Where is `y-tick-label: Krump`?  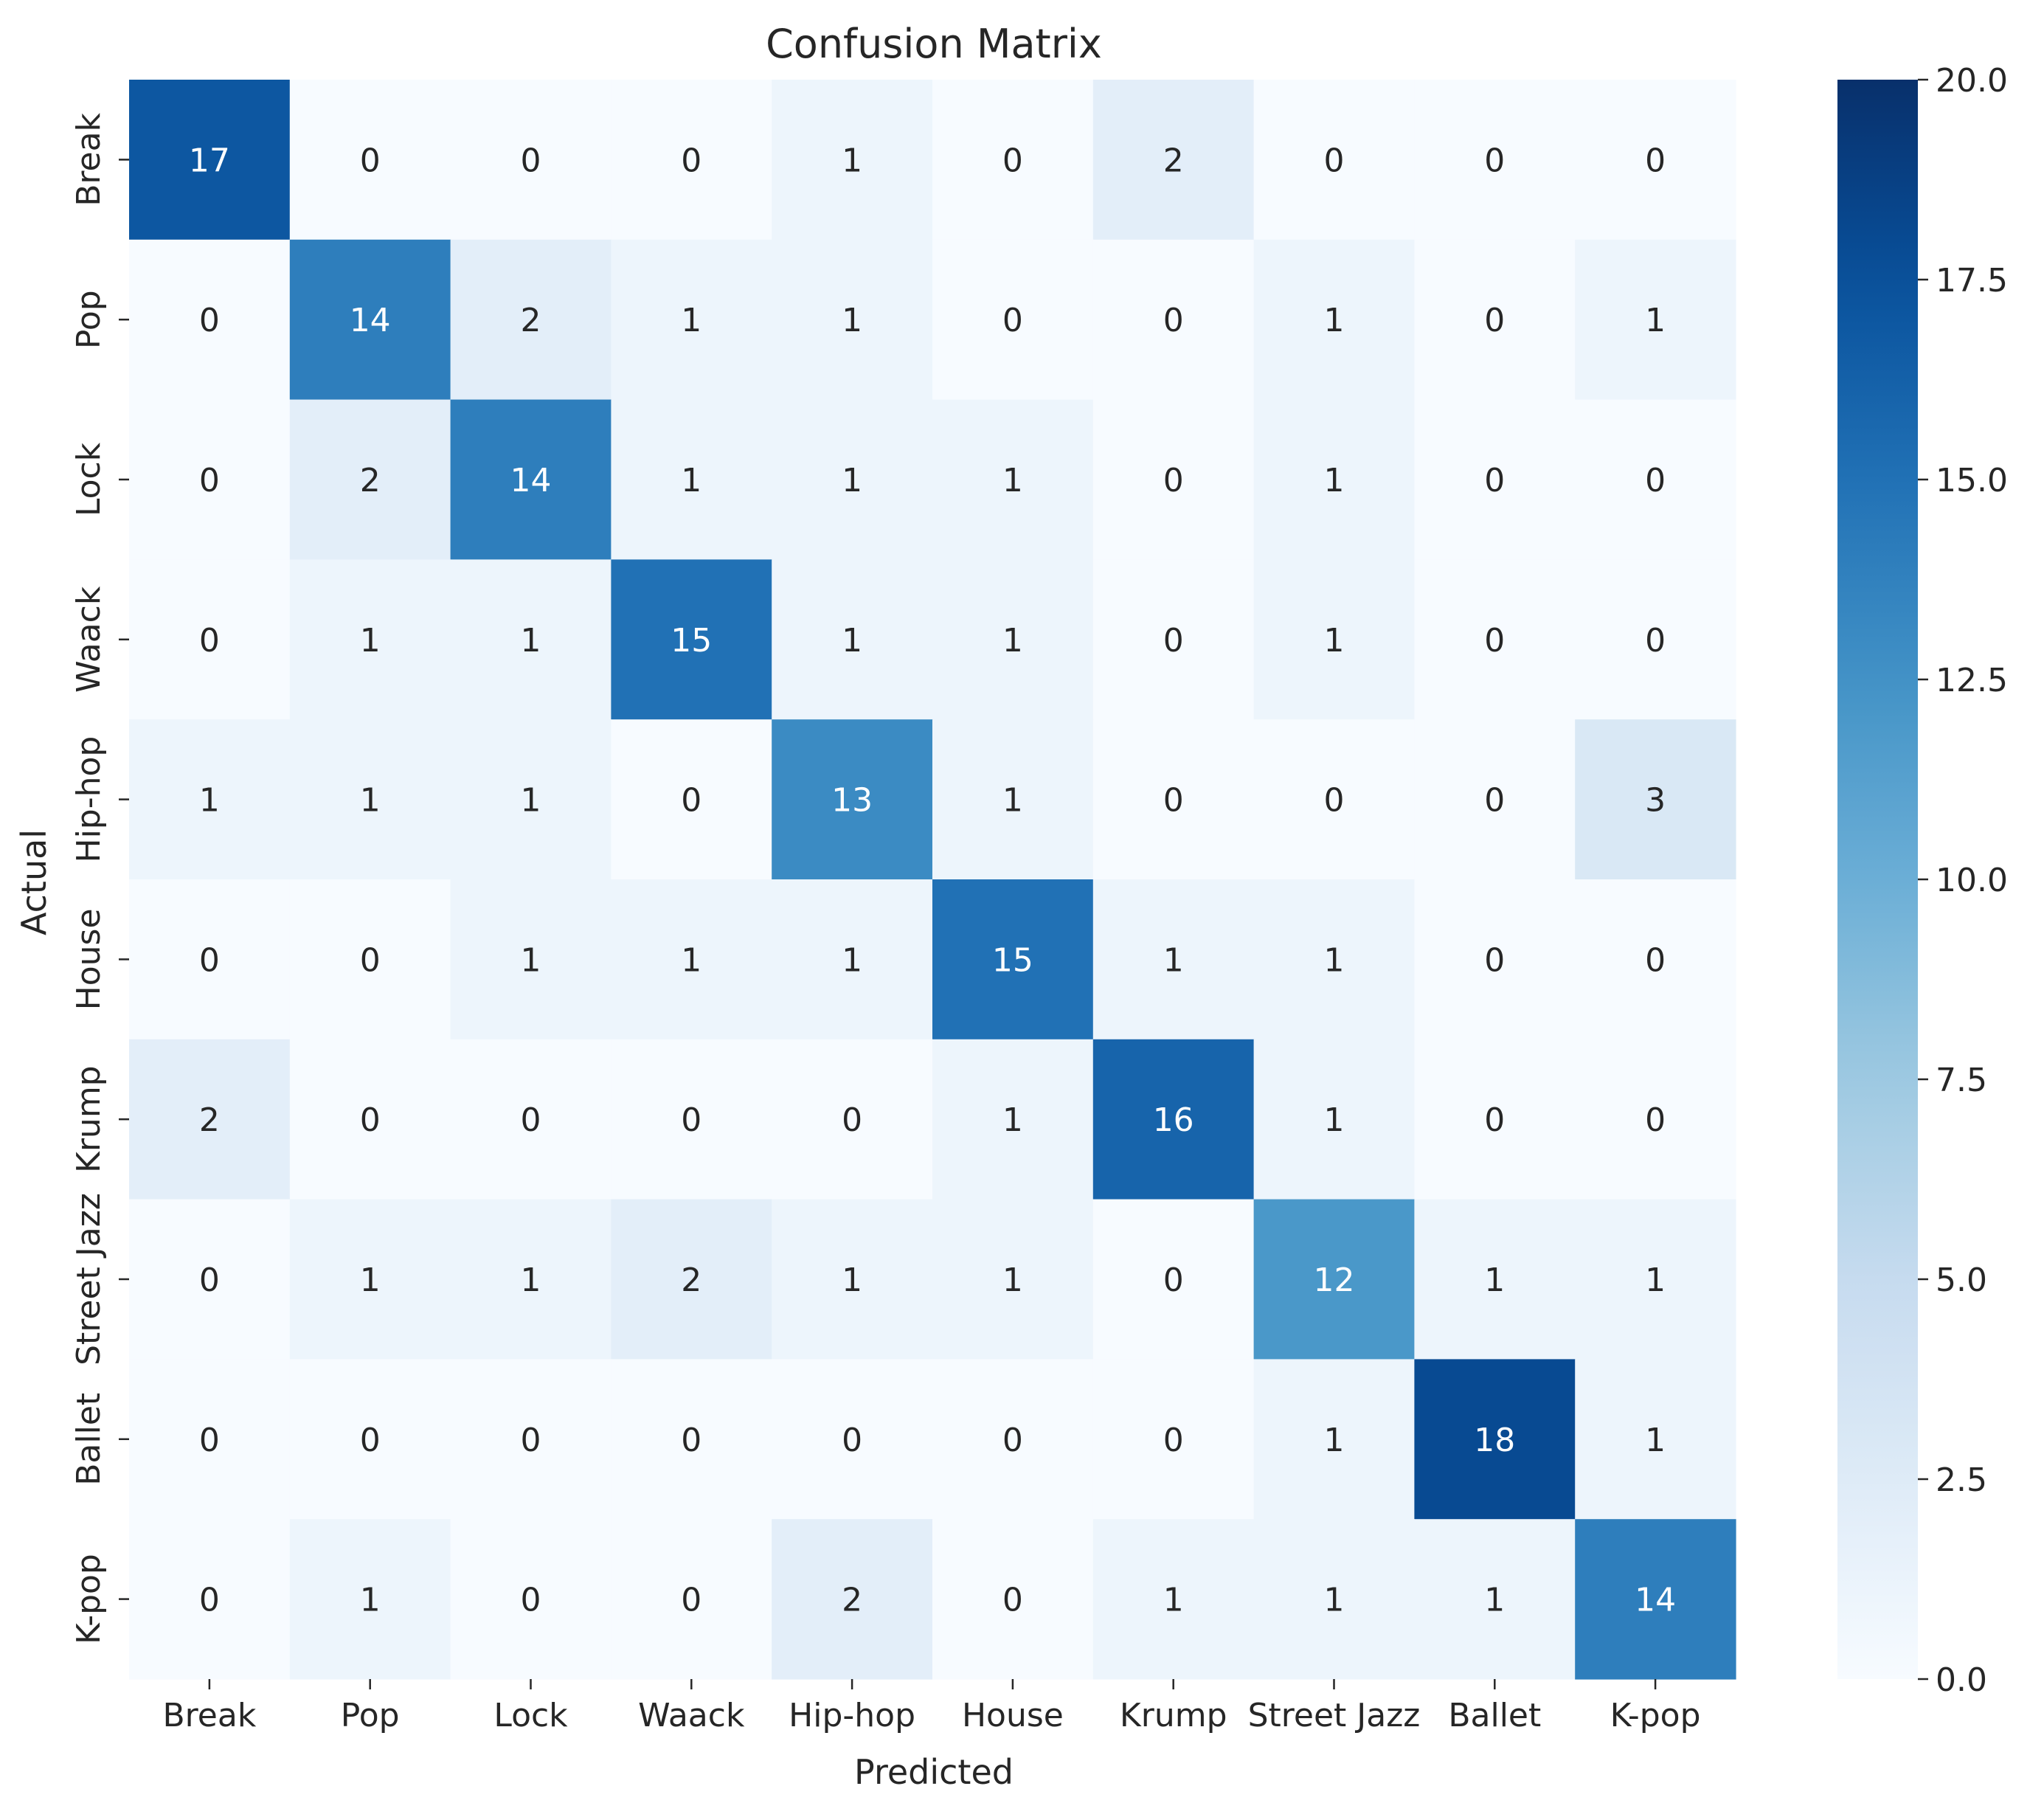
y-tick-label: Krump is located at coordinates (89, 1119).